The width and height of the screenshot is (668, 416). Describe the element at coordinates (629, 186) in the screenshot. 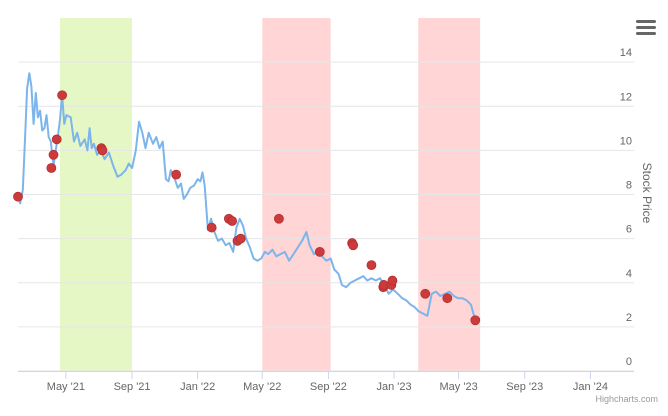

I see `y-tick-label: 8` at that location.